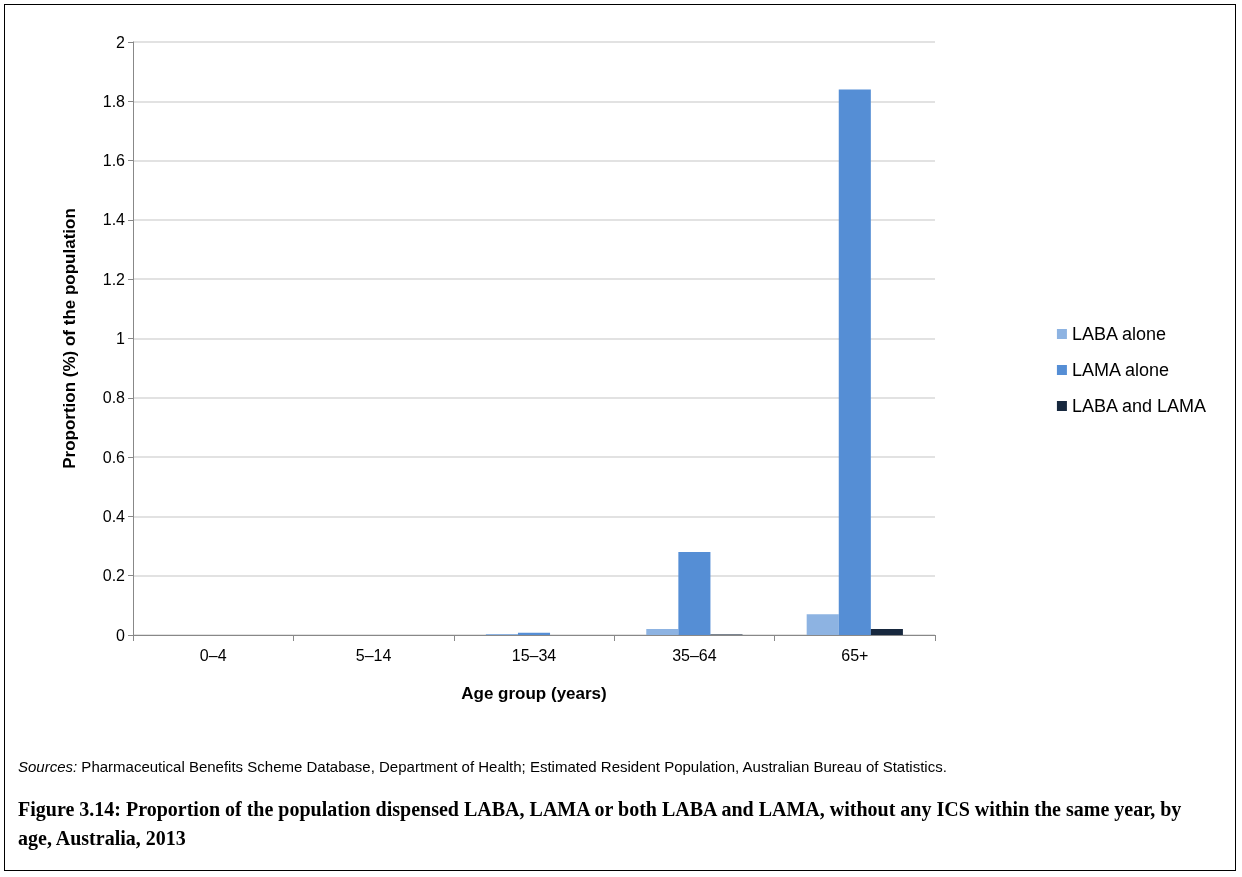  Describe the element at coordinates (1120, 370) in the screenshot. I see `legend-label: LAMA alone` at that location.